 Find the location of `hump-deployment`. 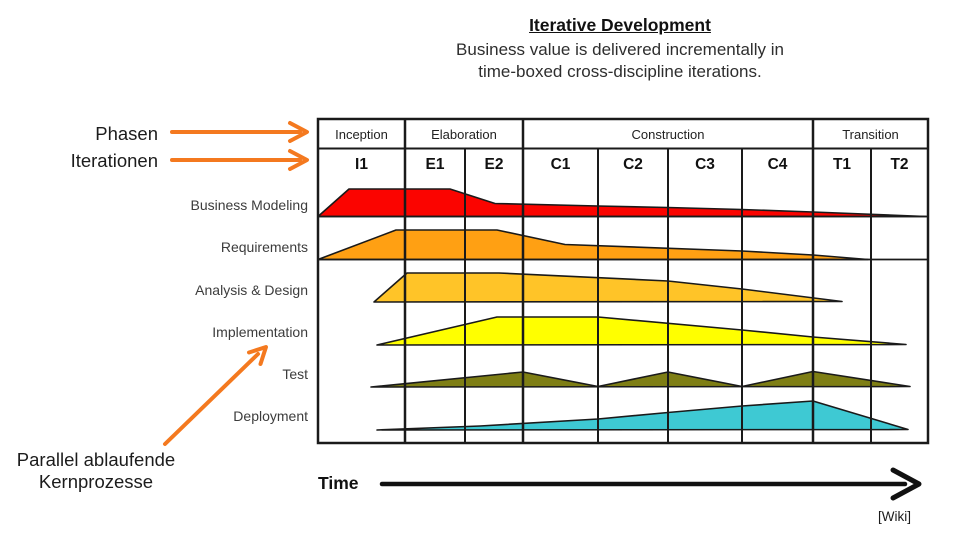

hump-deployment is located at coordinates (642, 415).